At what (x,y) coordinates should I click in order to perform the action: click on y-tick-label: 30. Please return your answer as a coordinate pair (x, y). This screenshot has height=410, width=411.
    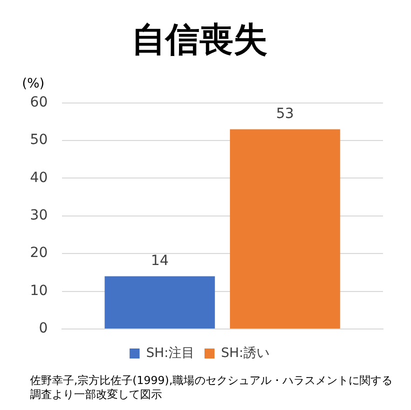
    Looking at the image, I should click on (39, 216).